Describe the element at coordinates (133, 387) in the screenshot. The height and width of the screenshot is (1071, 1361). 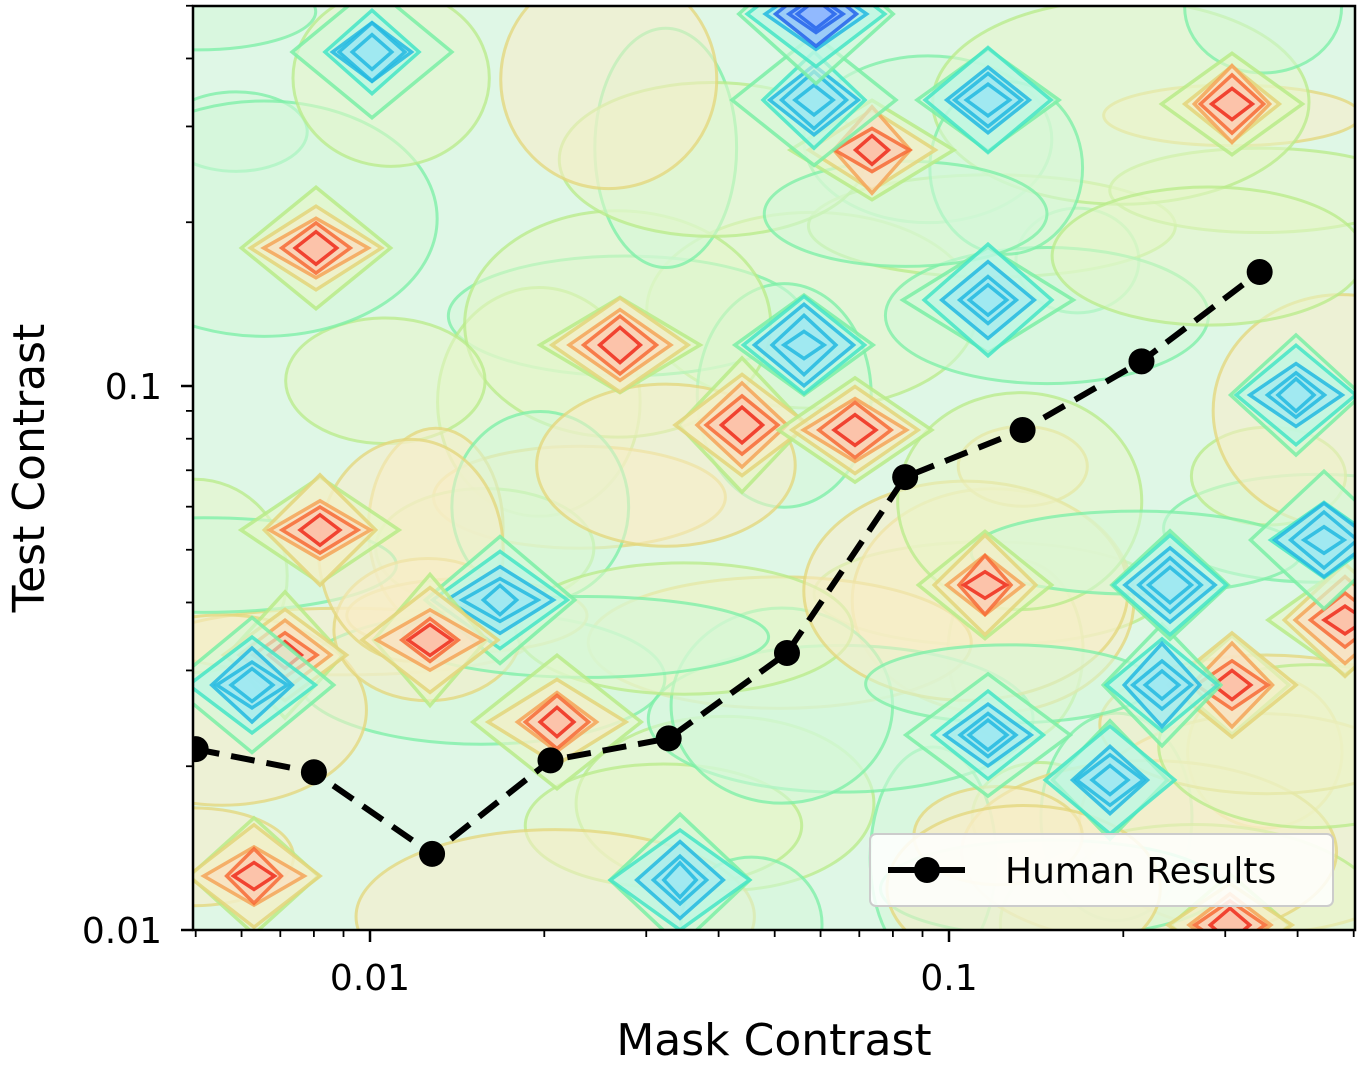
I see `y-tick-label-0.1: 0.1` at that location.